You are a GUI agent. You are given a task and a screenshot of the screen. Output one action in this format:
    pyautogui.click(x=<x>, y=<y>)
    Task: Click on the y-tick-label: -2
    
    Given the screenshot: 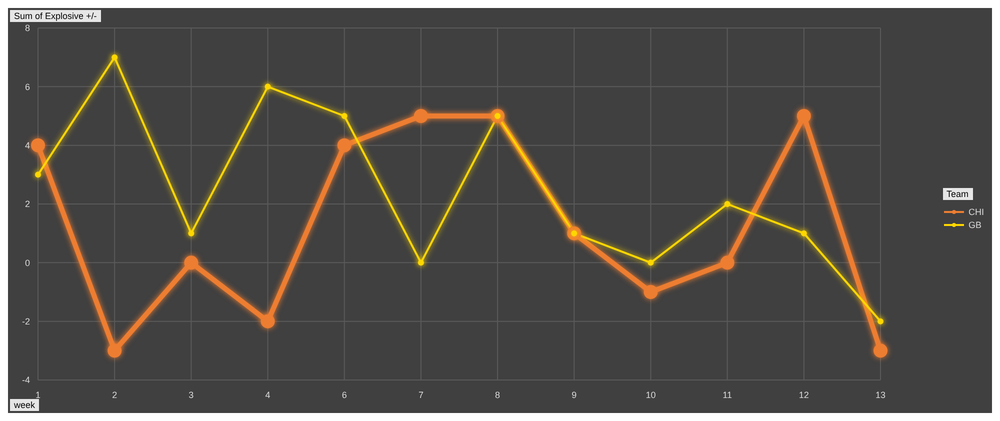 What is the action you would take?
    pyautogui.click(x=26, y=321)
    